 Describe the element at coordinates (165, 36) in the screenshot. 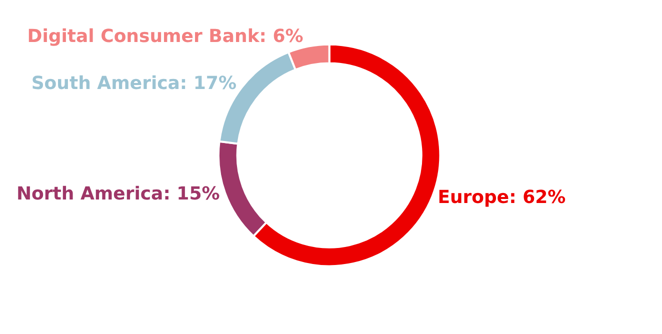

I see `slice-label: Digital Consumer Bank: 6%` at that location.